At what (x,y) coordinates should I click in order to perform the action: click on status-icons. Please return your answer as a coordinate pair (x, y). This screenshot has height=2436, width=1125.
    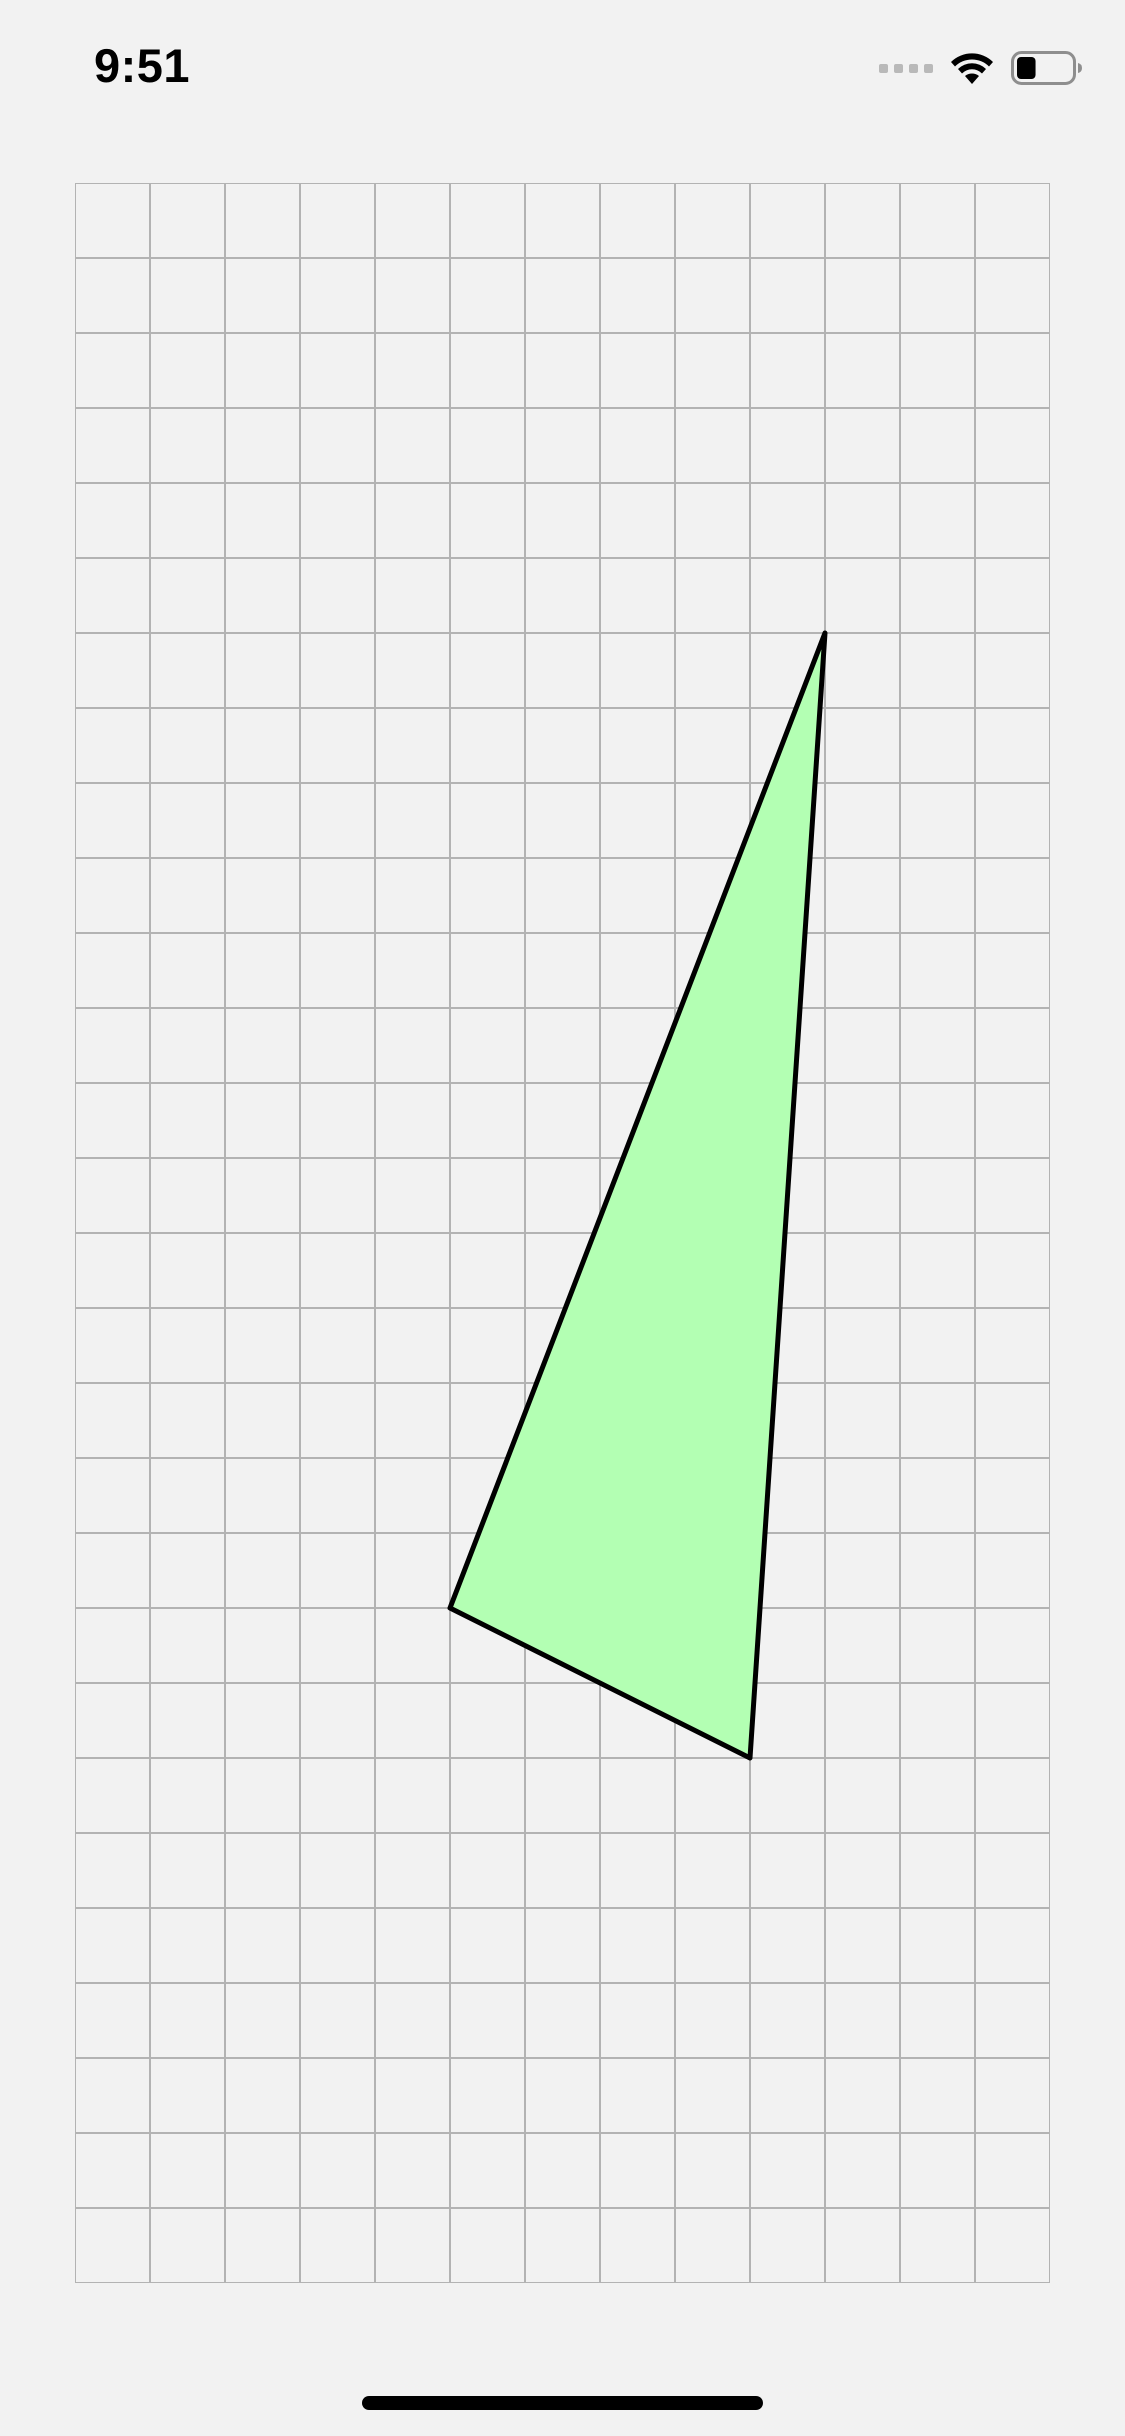
    Looking at the image, I should click on (981, 68).